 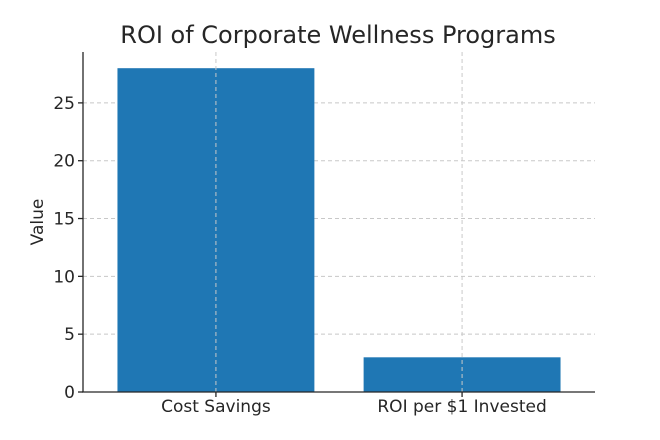 I want to click on y-tick-label: 25, so click(x=64, y=104).